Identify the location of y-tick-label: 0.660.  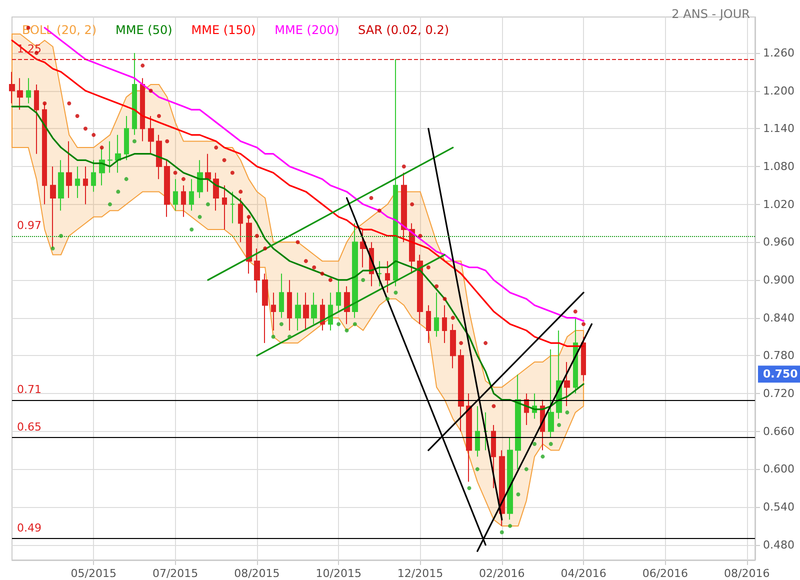
(778, 431).